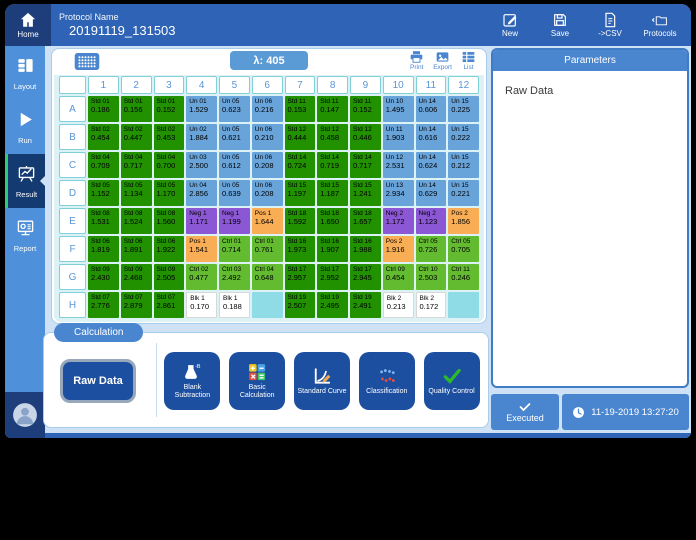  What do you see at coordinates (386, 381) in the screenshot?
I see `classification-button: Classification` at bounding box center [386, 381].